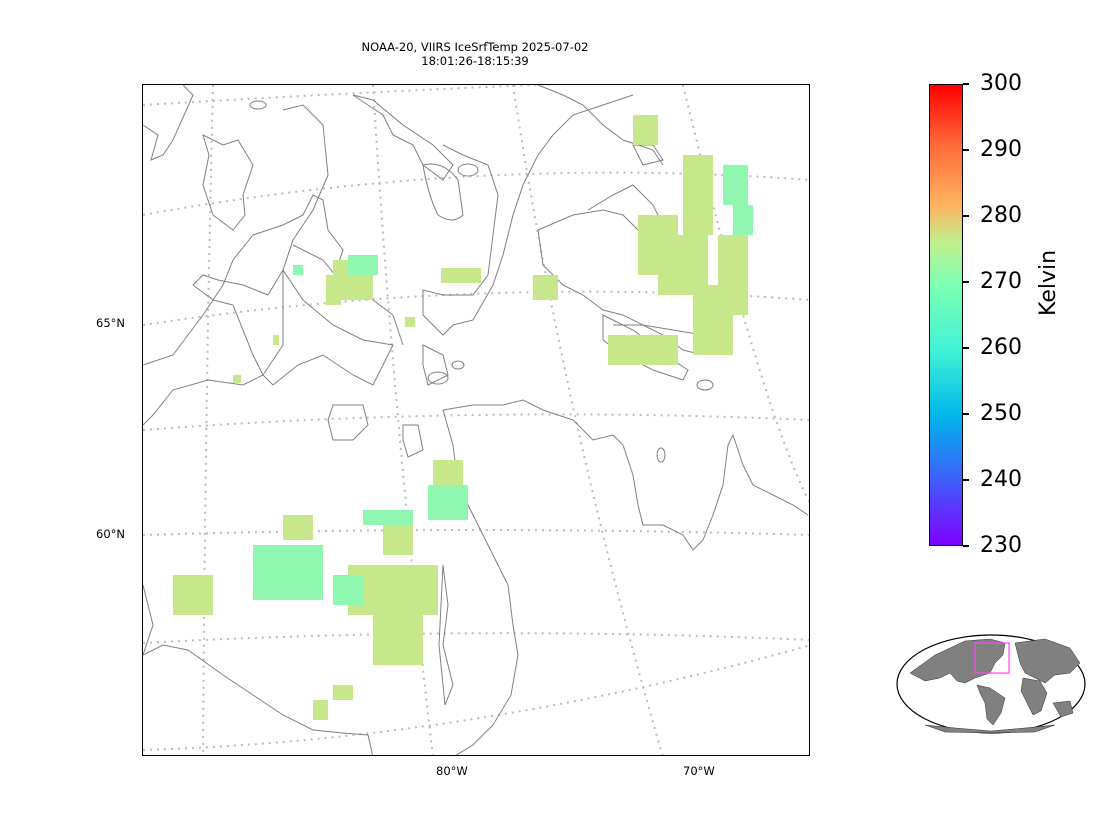 This screenshot has height=840, width=1120. I want to click on lon-label-70w: 70°W, so click(699, 771).